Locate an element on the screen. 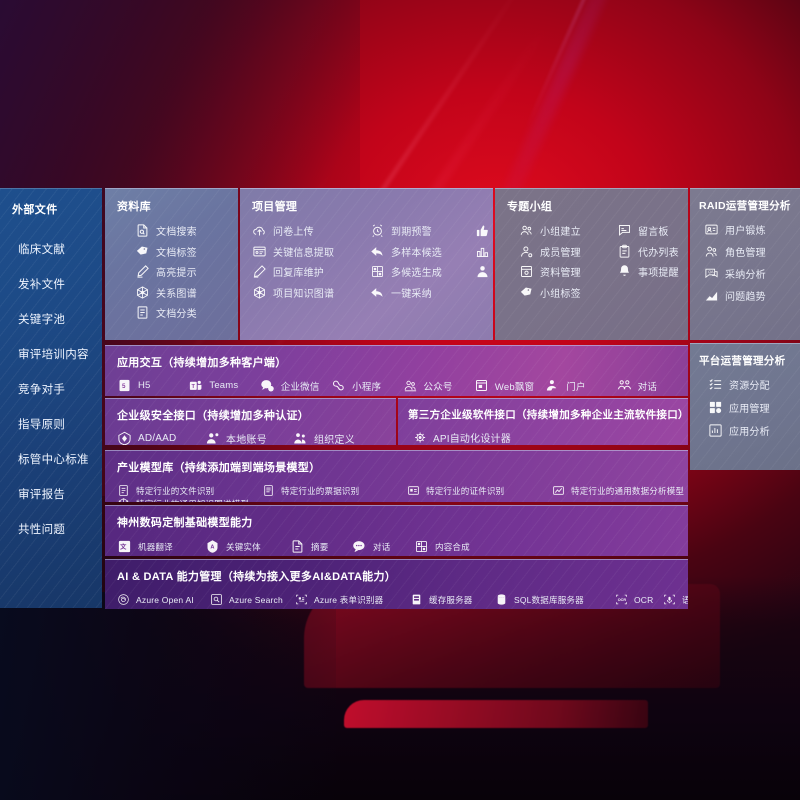 This screenshot has height=800, width=800. group-item-member-management: 成员管理 is located at coordinates (568, 251).